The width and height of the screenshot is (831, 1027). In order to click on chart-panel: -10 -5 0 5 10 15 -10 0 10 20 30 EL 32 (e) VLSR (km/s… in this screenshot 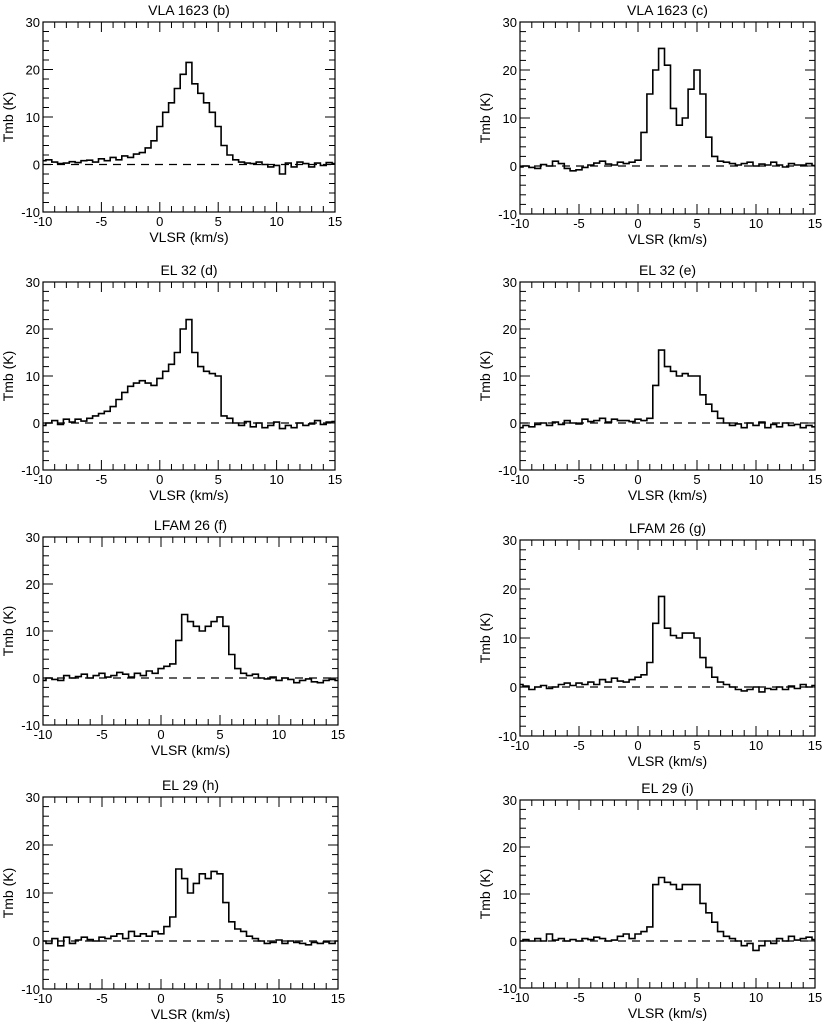, I will do `click(649, 382)`.